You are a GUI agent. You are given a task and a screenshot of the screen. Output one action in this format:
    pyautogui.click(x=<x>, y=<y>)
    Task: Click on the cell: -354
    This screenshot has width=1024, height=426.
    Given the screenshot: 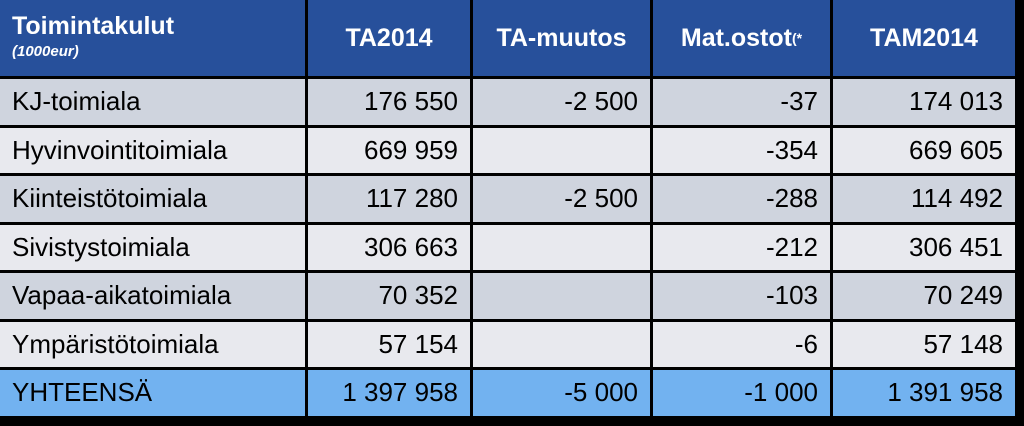 What is the action you would take?
    pyautogui.click(x=741, y=150)
    